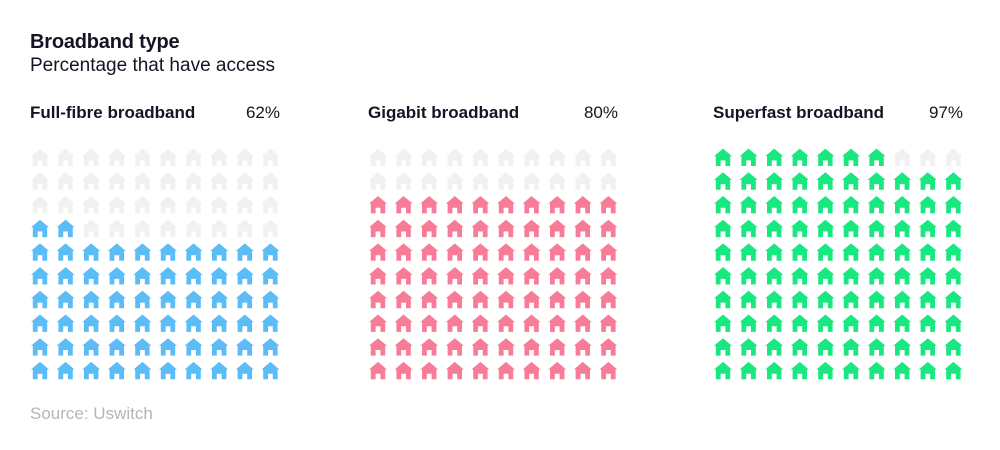 The height and width of the screenshot is (450, 1000). Describe the element at coordinates (91, 413) in the screenshot. I see `source-note: Source: Uswitch` at that location.